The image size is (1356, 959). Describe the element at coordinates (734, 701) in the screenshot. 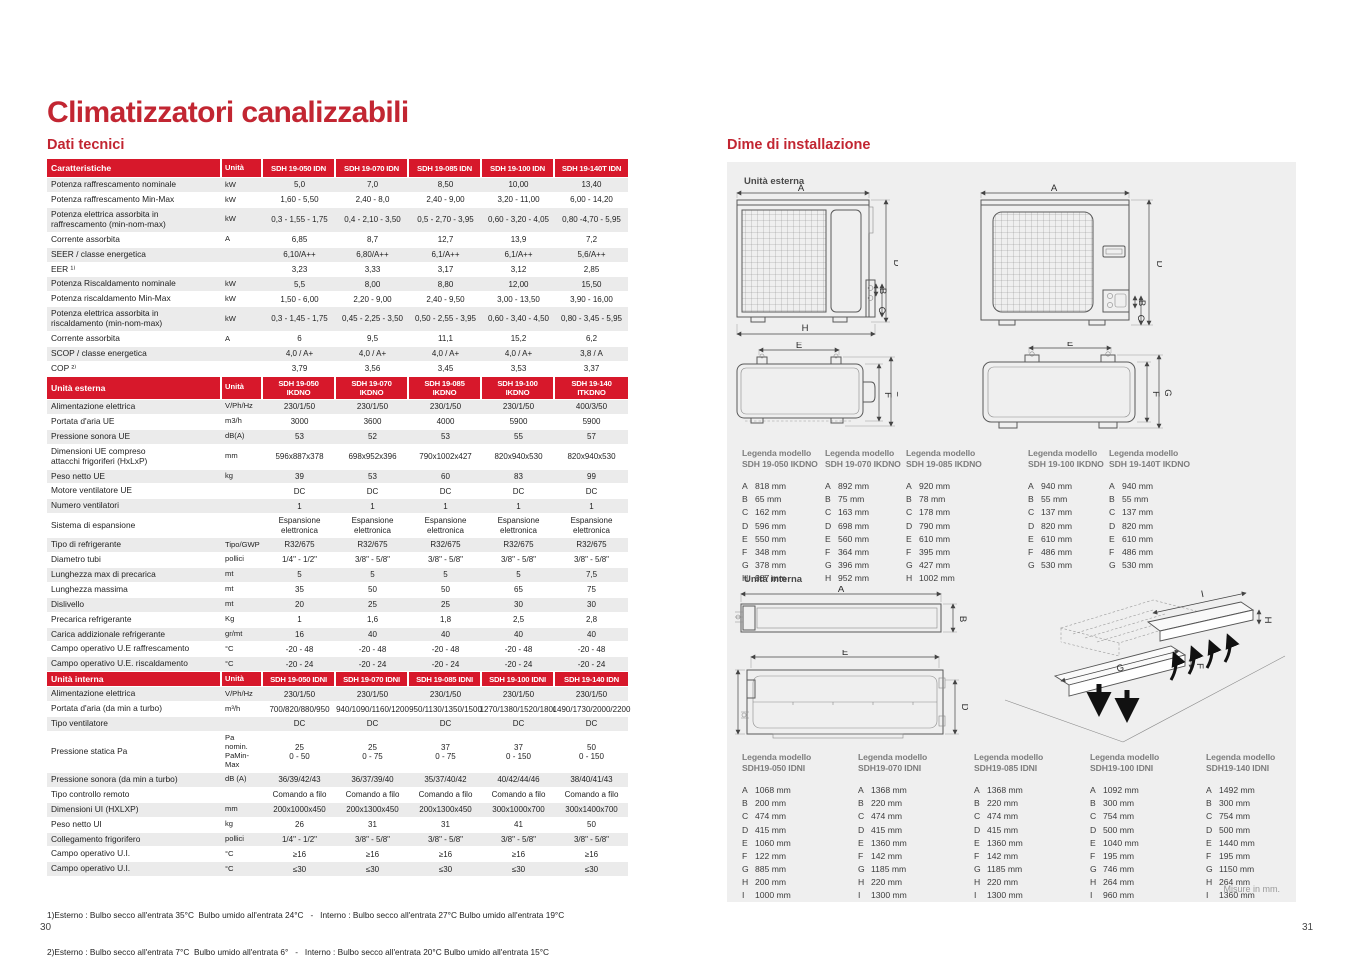

I see `dim-letter: C` at that location.